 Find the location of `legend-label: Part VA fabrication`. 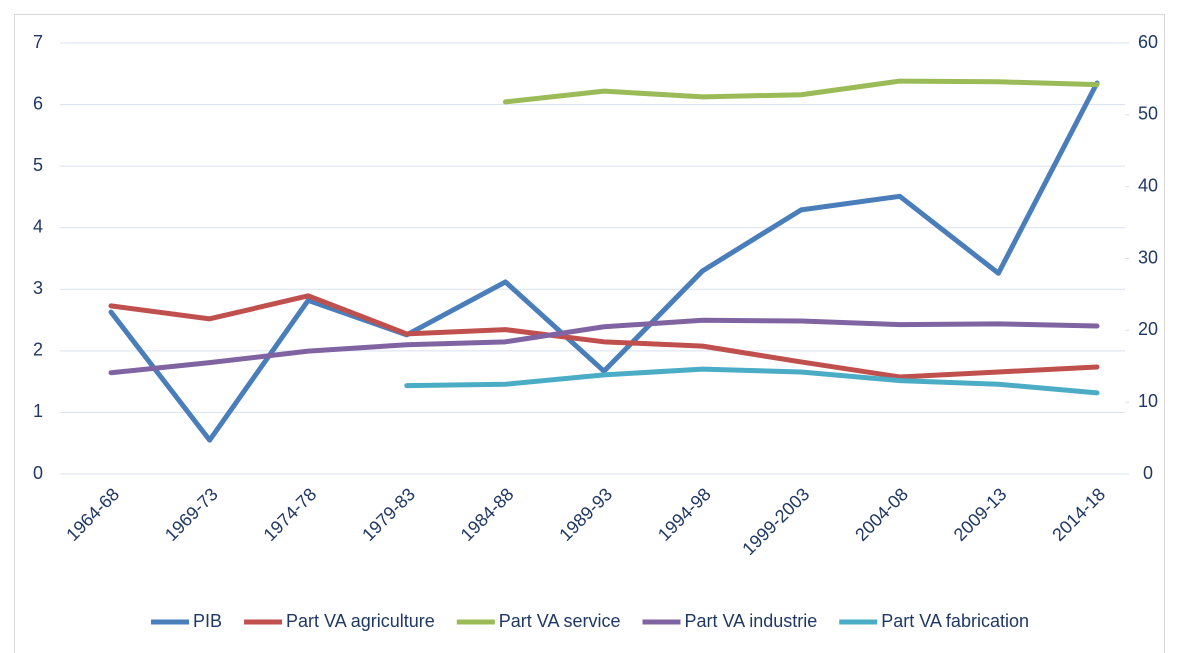

legend-label: Part VA fabrication is located at coordinates (955, 621).